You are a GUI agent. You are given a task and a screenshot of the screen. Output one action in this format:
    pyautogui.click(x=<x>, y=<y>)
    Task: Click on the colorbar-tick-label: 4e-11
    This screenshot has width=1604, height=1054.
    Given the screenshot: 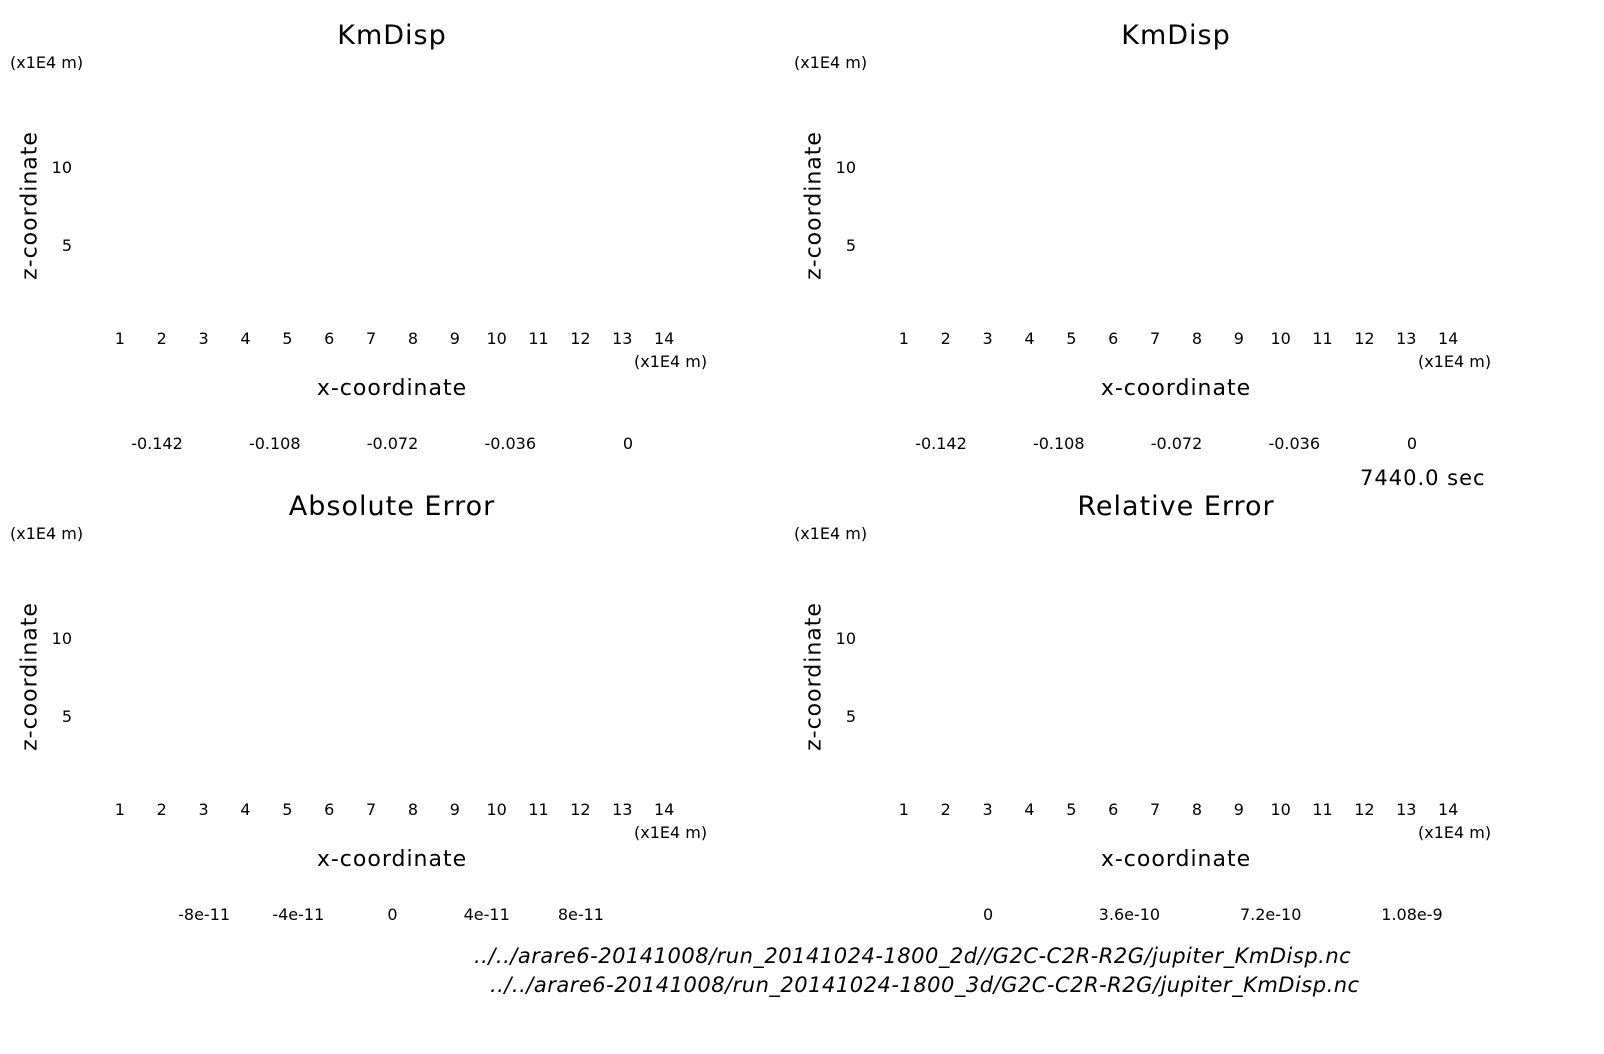 What is the action you would take?
    pyautogui.click(x=486, y=914)
    